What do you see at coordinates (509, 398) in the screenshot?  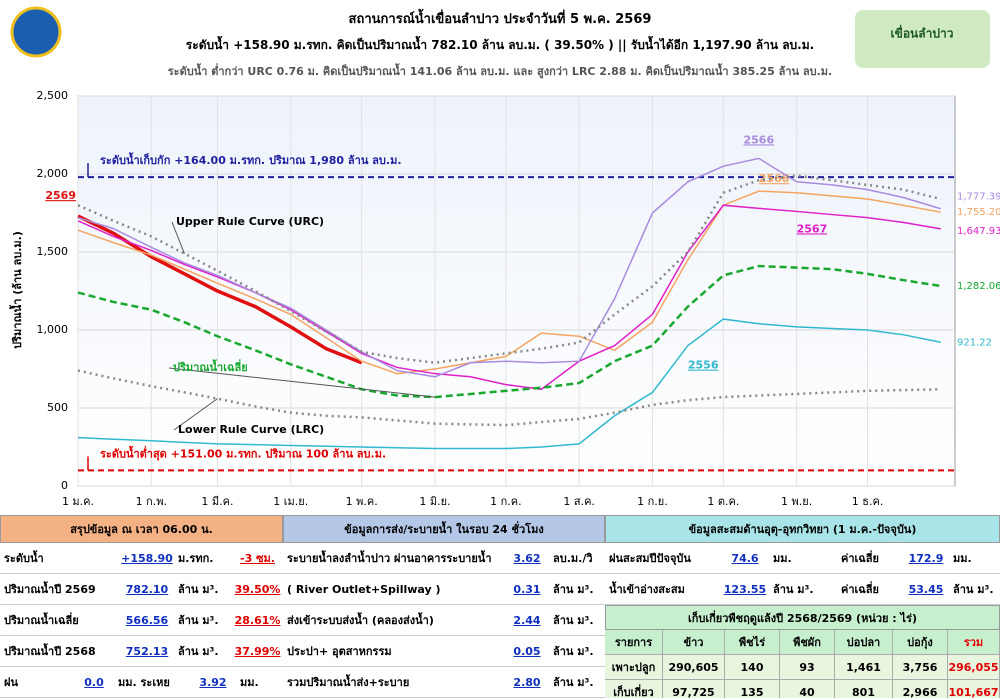 I see `series-line` at bounding box center [509, 398].